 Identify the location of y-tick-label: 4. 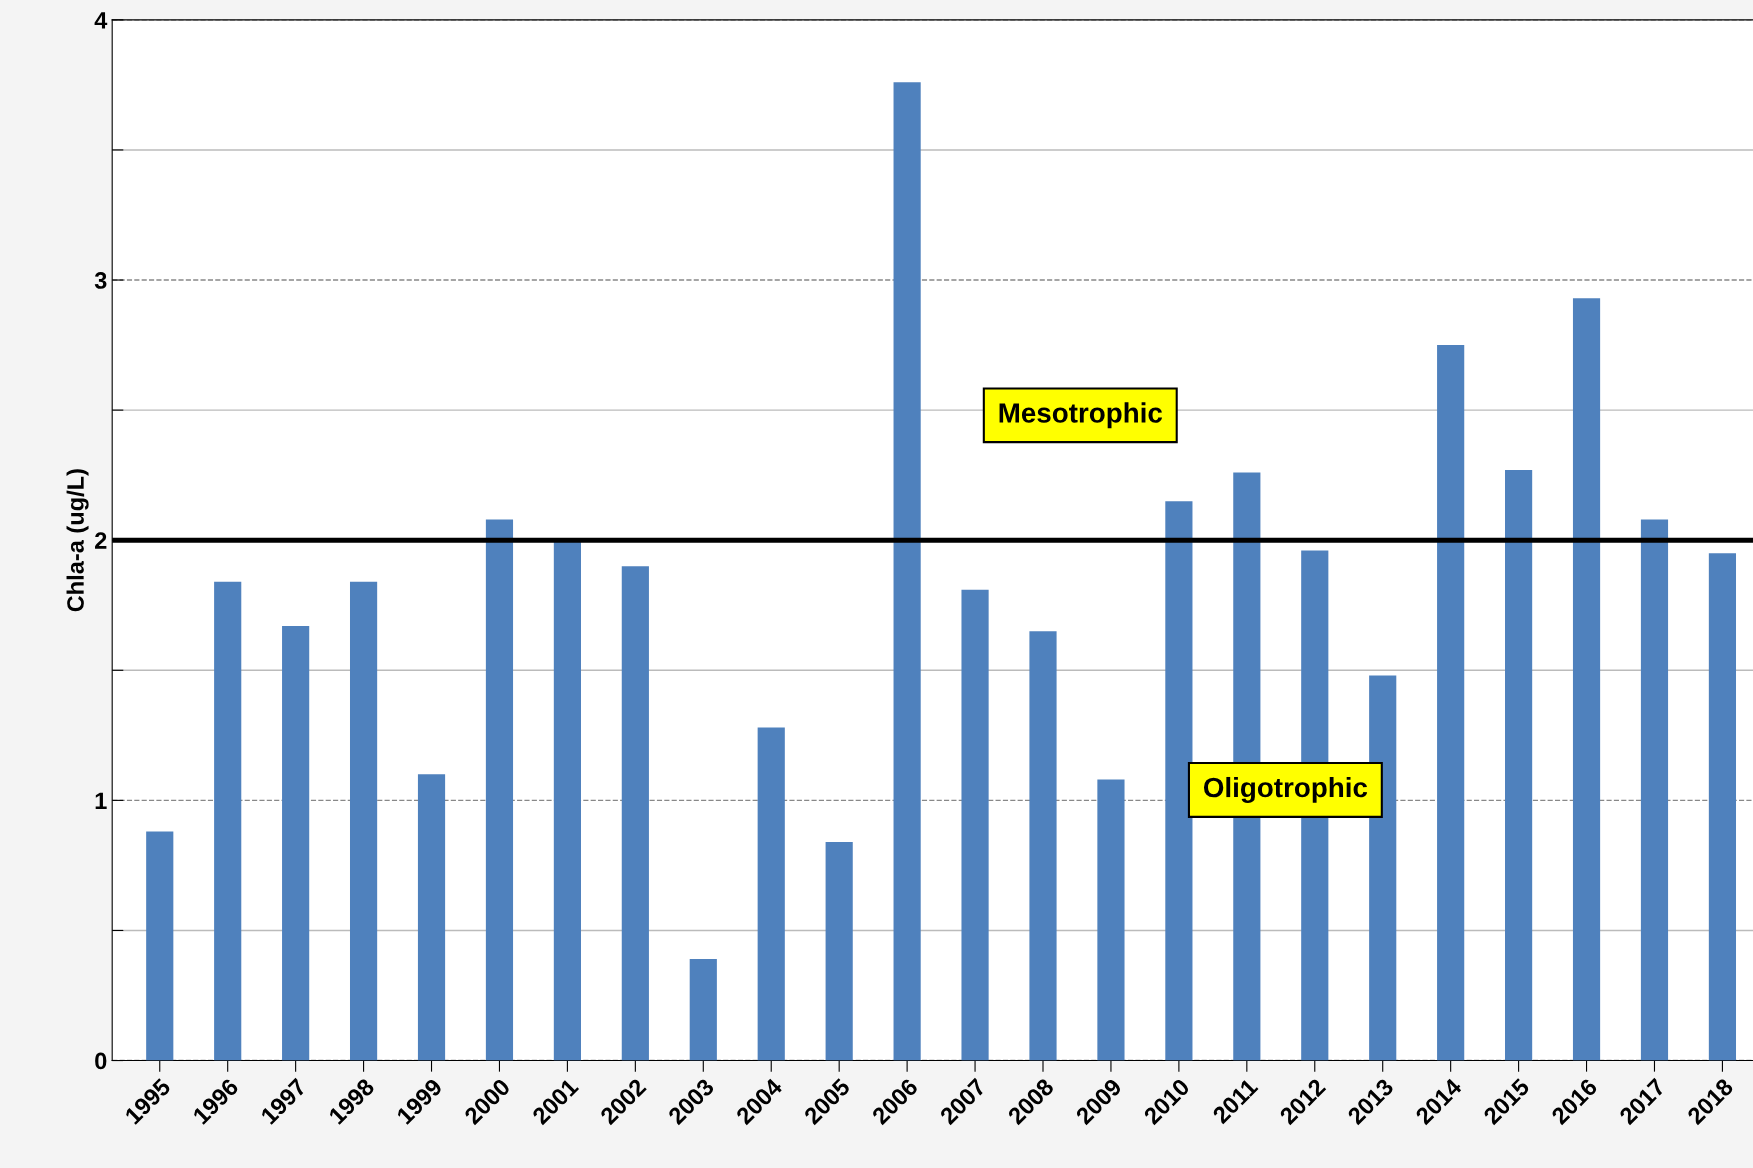
(101, 20).